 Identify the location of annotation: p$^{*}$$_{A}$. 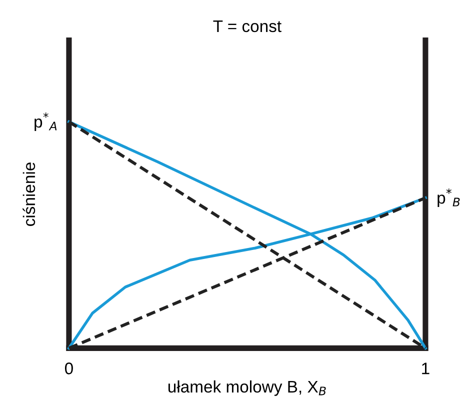
(45, 121).